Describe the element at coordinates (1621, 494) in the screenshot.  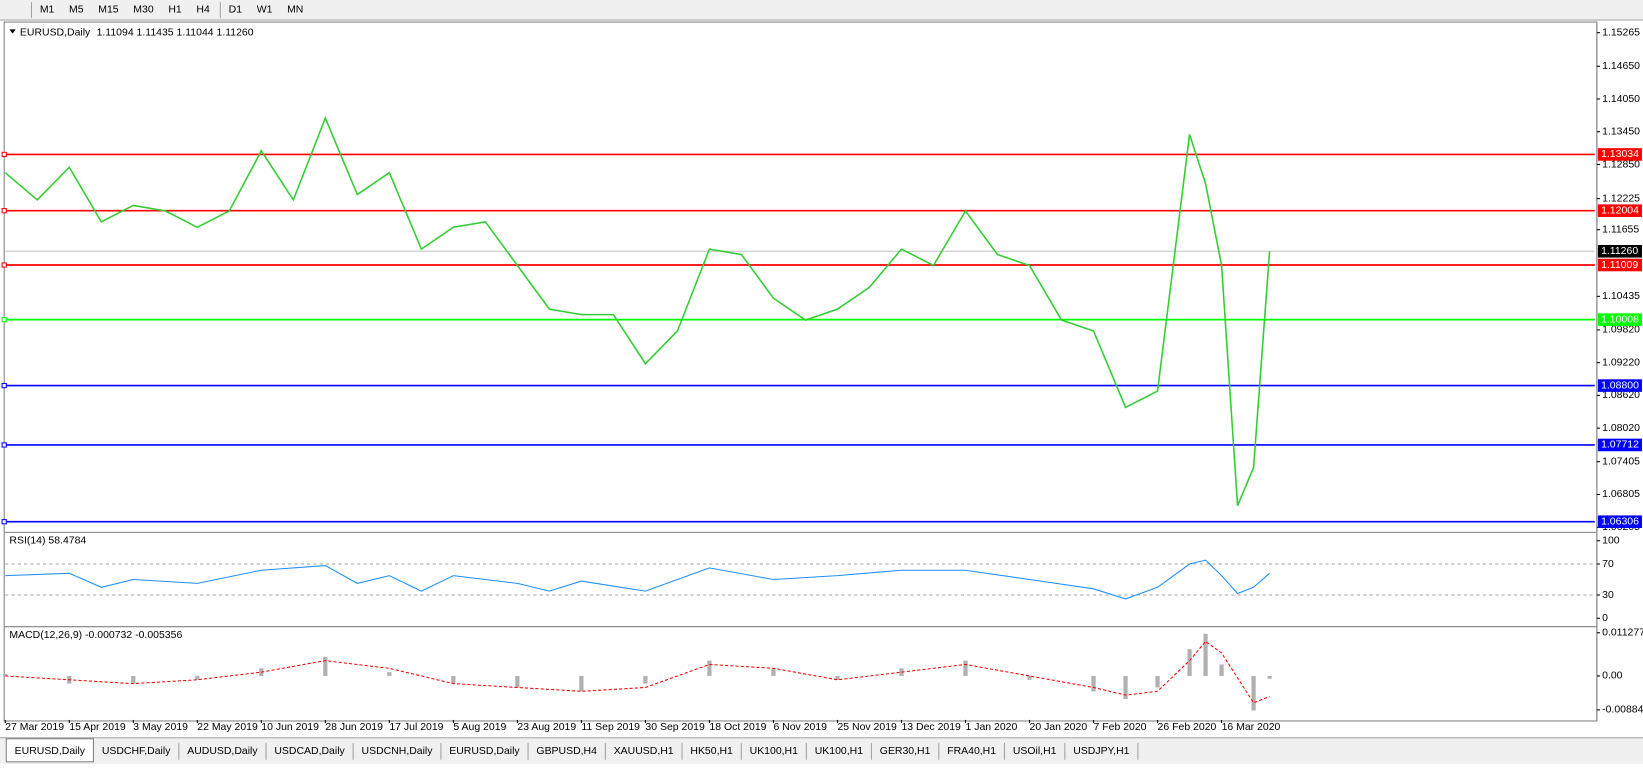
I see `y-tick-label: 1.06805` at that location.